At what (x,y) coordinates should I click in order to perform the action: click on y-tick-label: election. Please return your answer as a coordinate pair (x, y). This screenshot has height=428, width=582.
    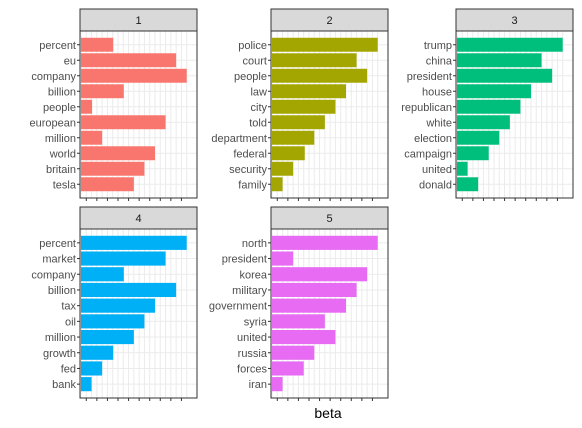
    Looking at the image, I should click on (433, 139).